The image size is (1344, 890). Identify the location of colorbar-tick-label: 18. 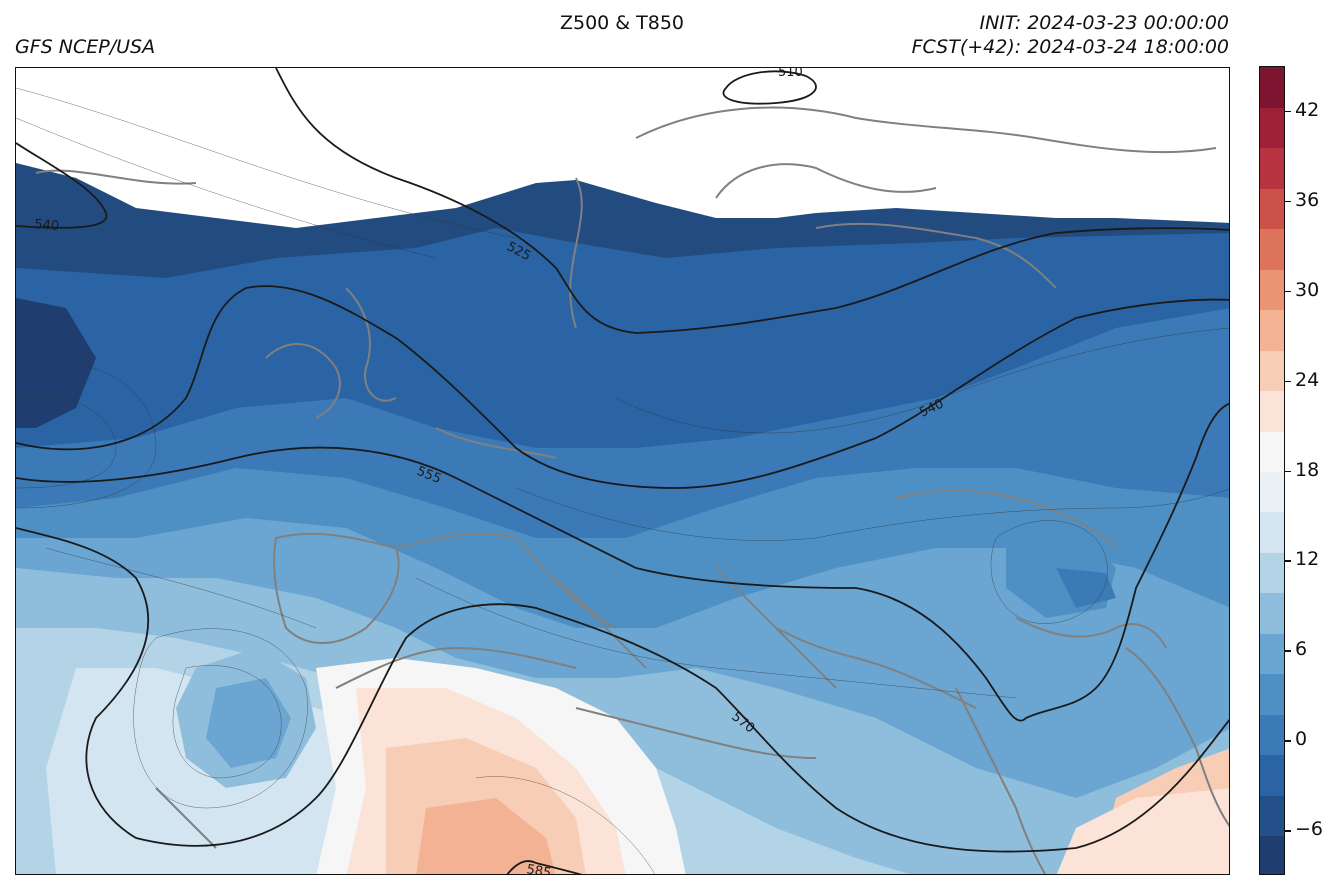
(1307, 469).